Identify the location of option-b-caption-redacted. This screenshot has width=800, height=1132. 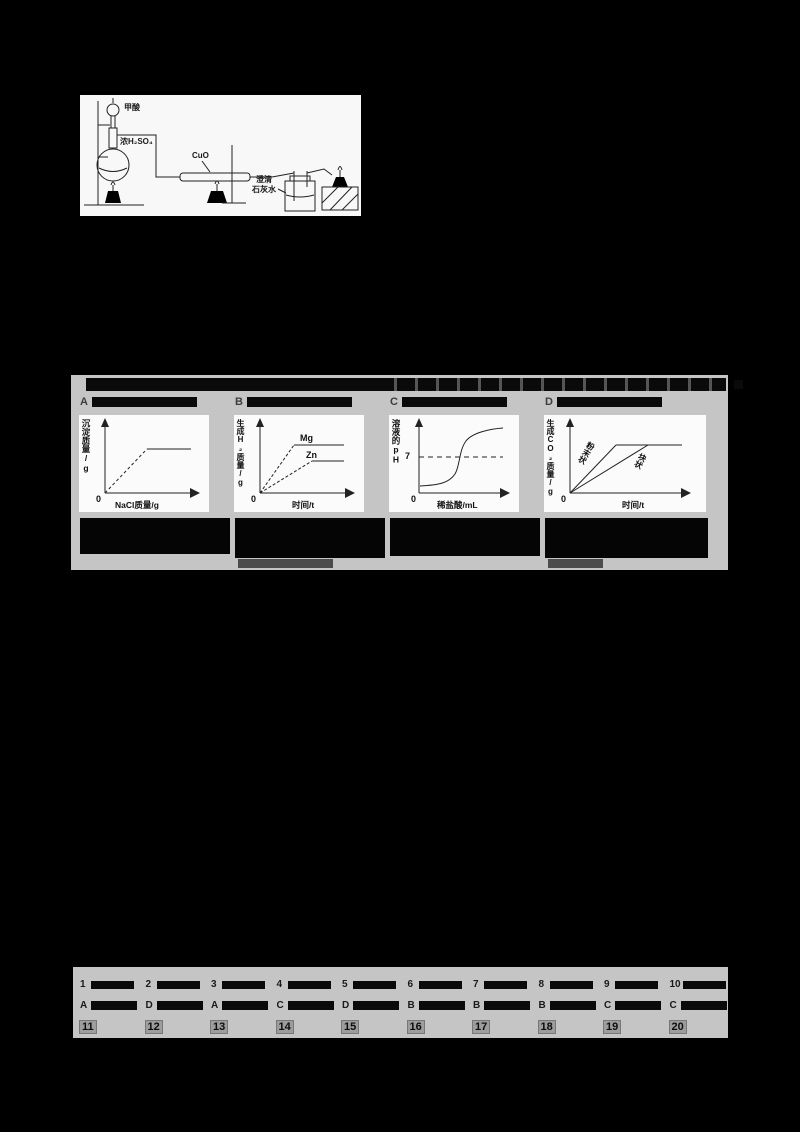
(310, 538).